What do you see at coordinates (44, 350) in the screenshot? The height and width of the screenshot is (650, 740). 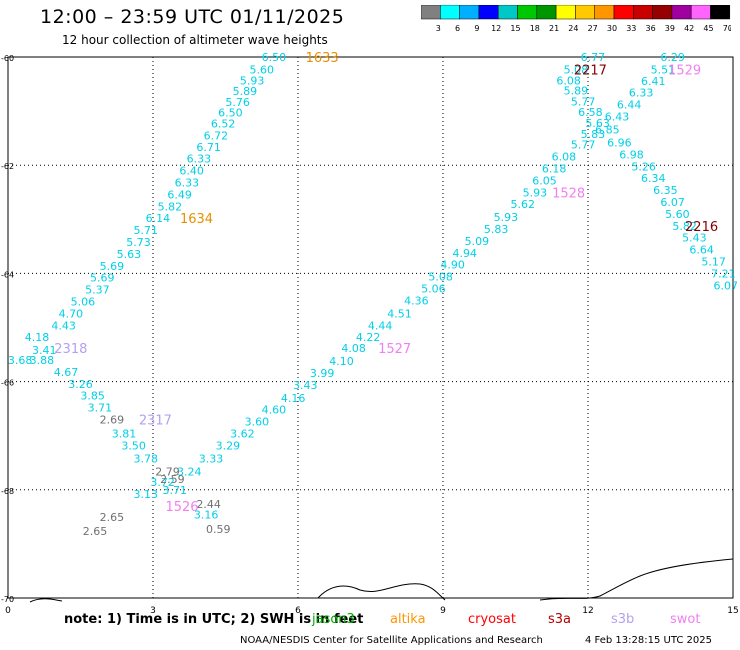 I see `wave-height-label: 3.41` at bounding box center [44, 350].